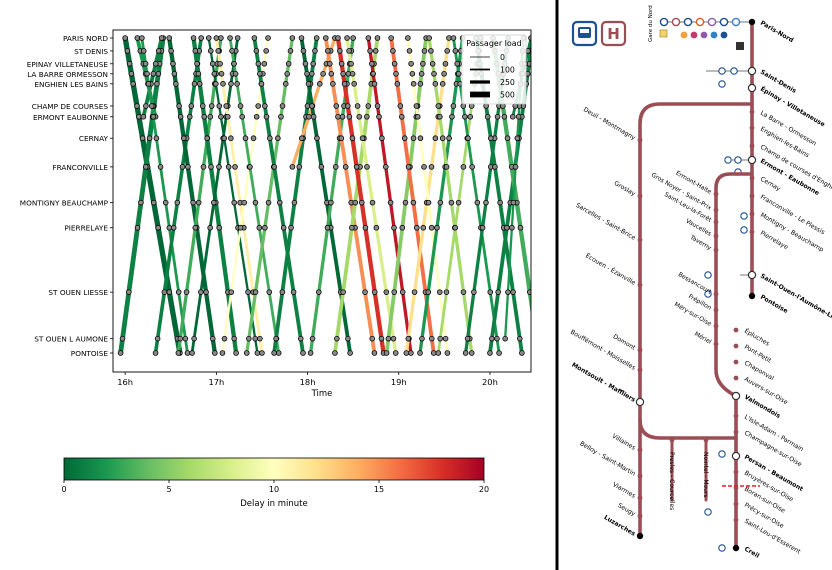 The image size is (832, 570). I want to click on time-tick-label: 20h, so click(490, 382).